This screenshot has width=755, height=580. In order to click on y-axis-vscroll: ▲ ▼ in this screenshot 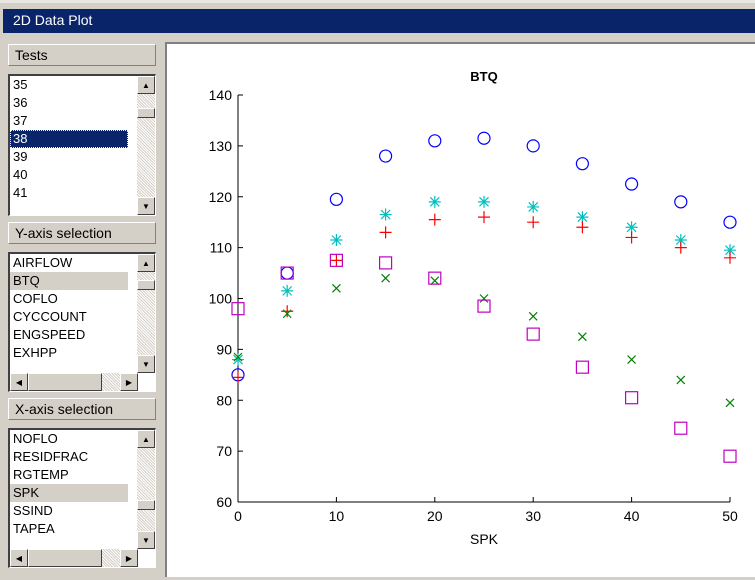, I will do `click(146, 313)`.